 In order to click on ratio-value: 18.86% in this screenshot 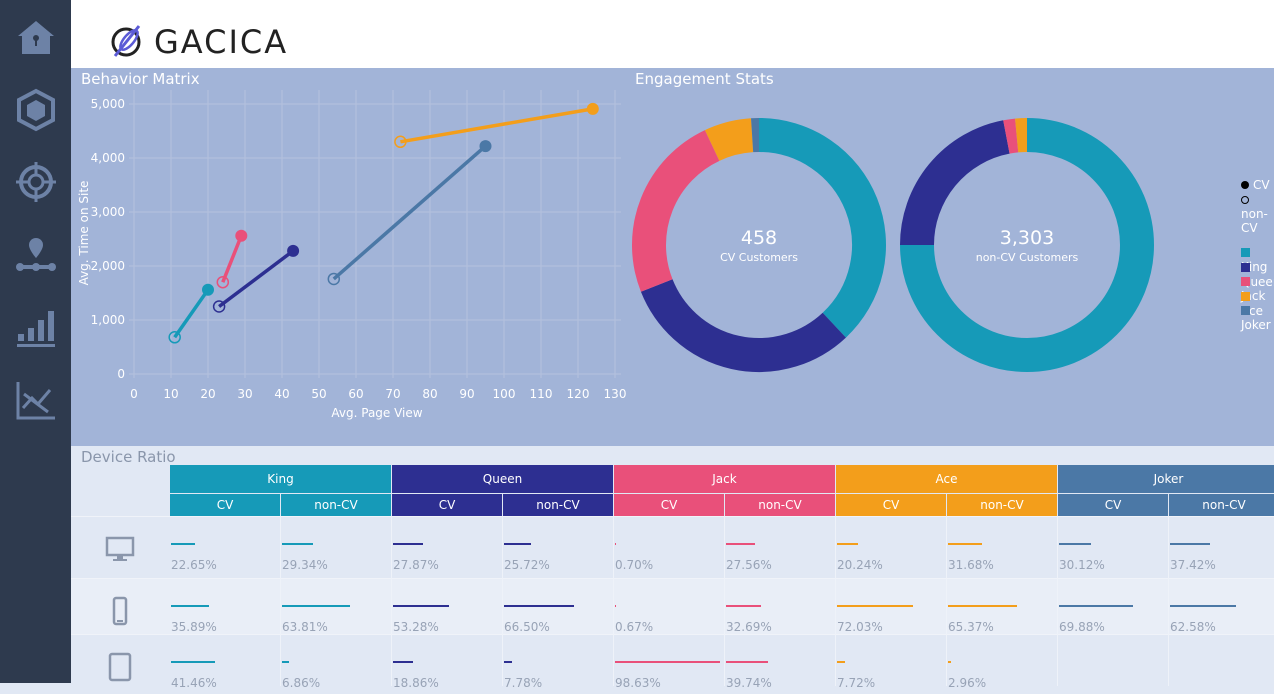, I will do `click(416, 683)`.